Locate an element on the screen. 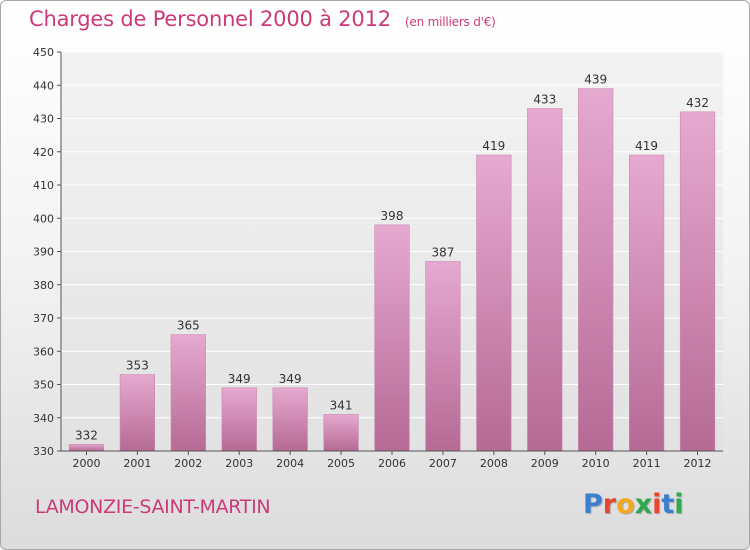 The width and height of the screenshot is (750, 550). x-tick-label: 2008 is located at coordinates (494, 463).